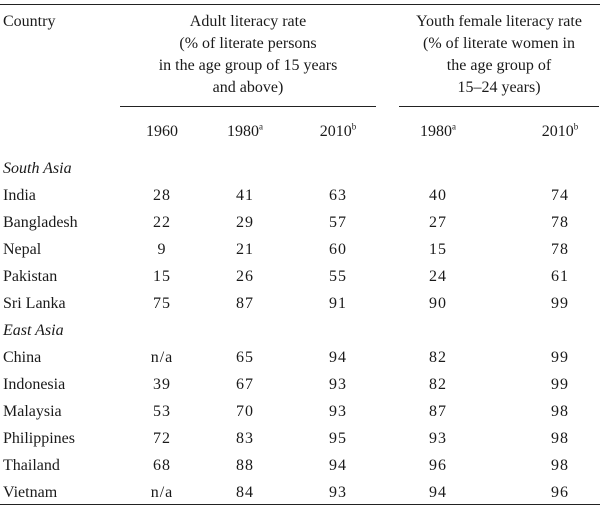 The width and height of the screenshot is (600, 509). I want to click on youth-group-rule, so click(499, 106).